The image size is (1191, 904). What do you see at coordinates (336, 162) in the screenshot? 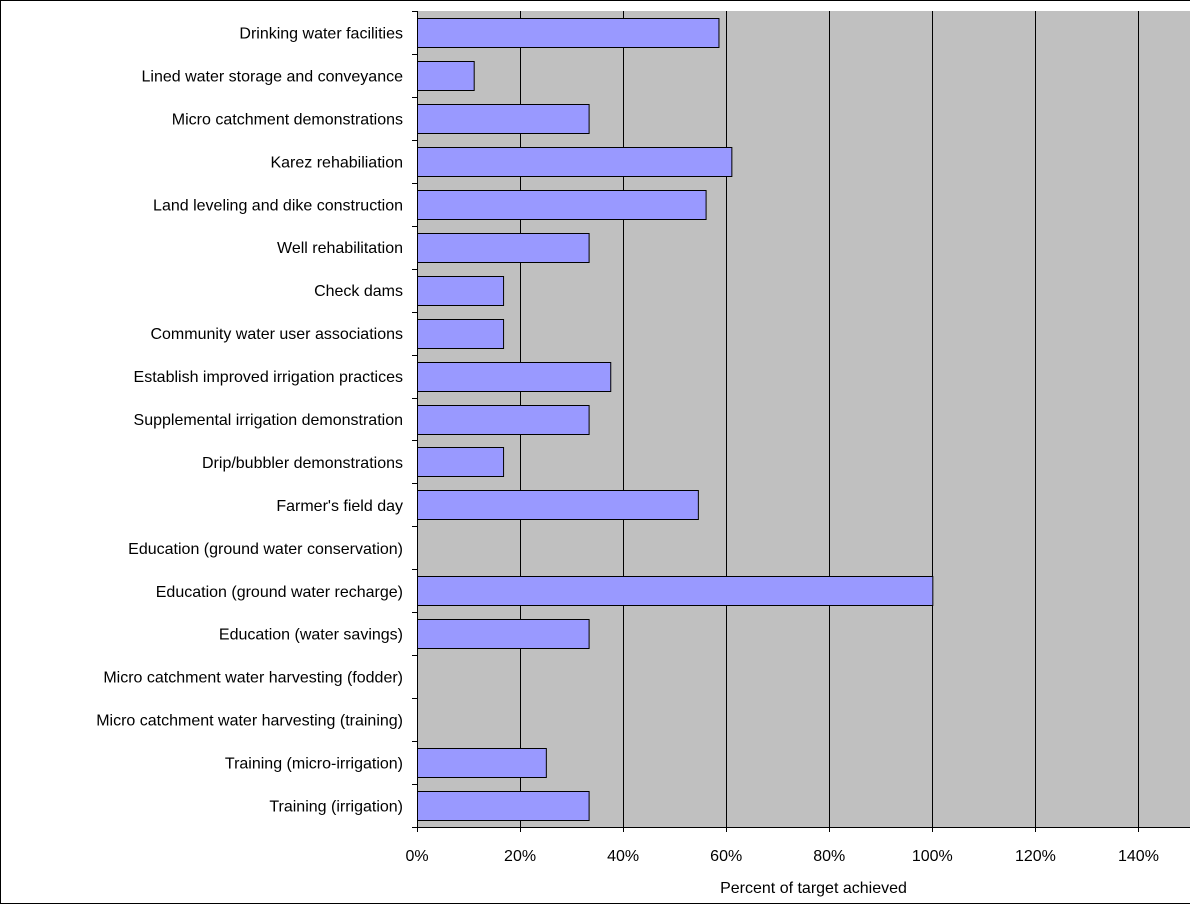
I see `category-label: Karez rehabiliation` at bounding box center [336, 162].